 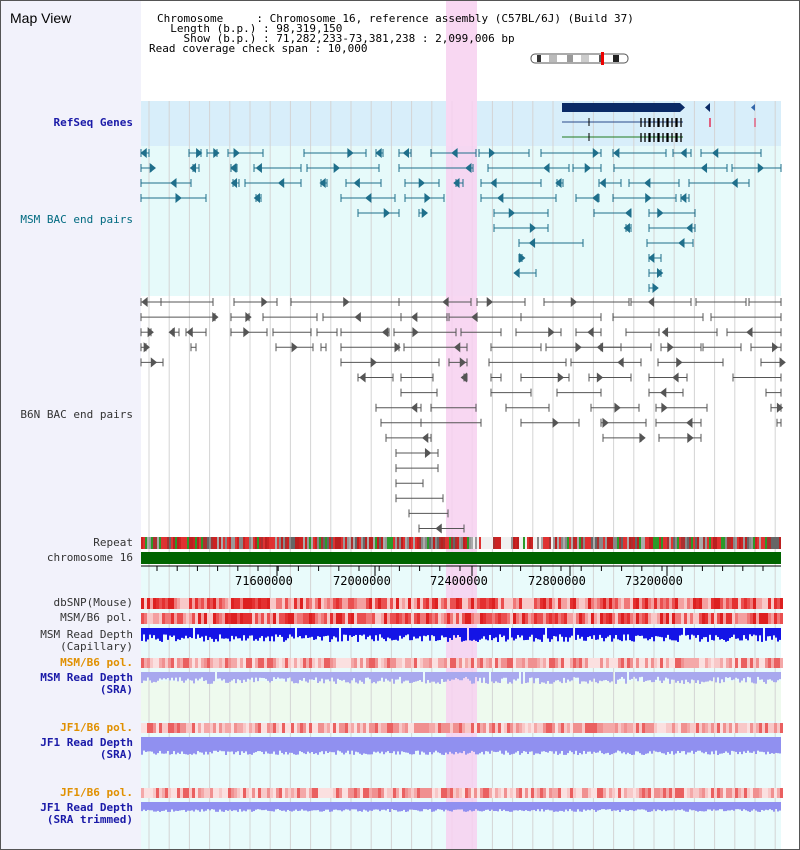 What do you see at coordinates (113, 542) in the screenshot?
I see `track-label-repeat: Repeat` at bounding box center [113, 542].